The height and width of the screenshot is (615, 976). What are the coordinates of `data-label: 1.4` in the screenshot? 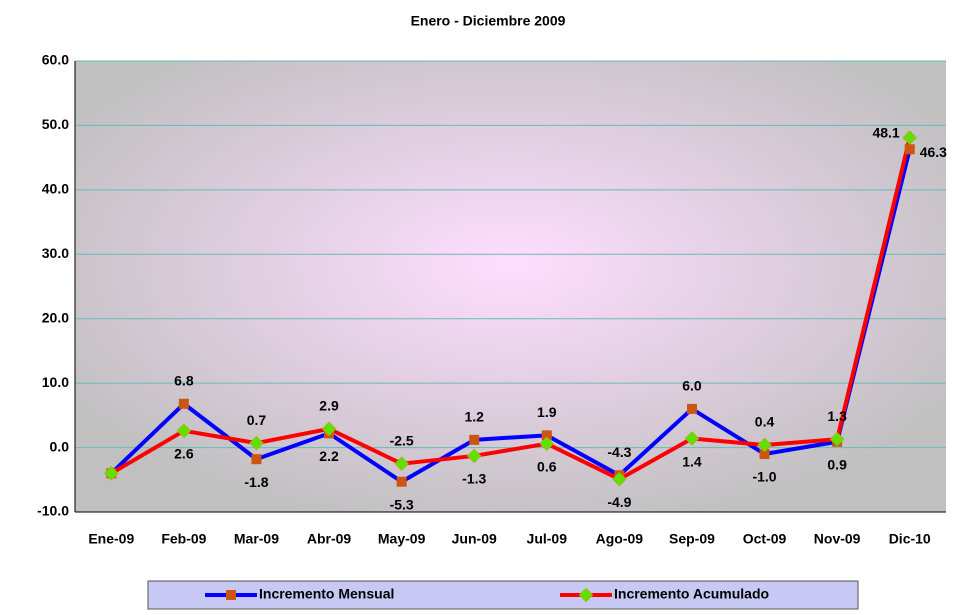 It's located at (692, 461).